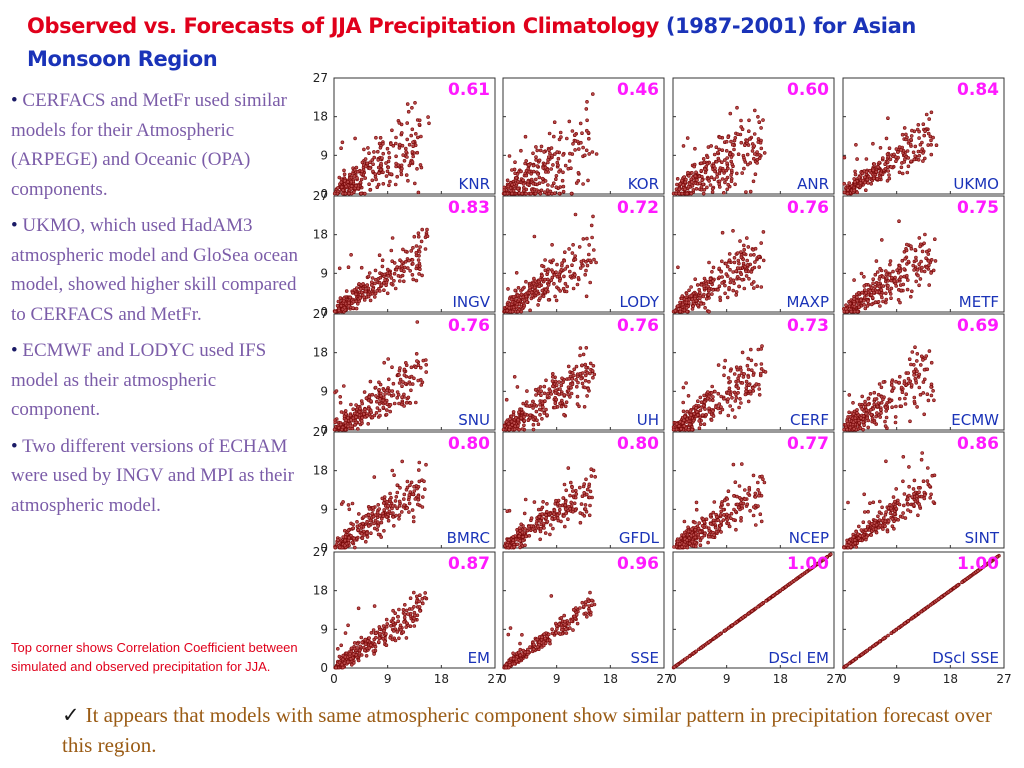  What do you see at coordinates (320, 196) in the screenshot?
I see `y-tick-label: 27` at bounding box center [320, 196].